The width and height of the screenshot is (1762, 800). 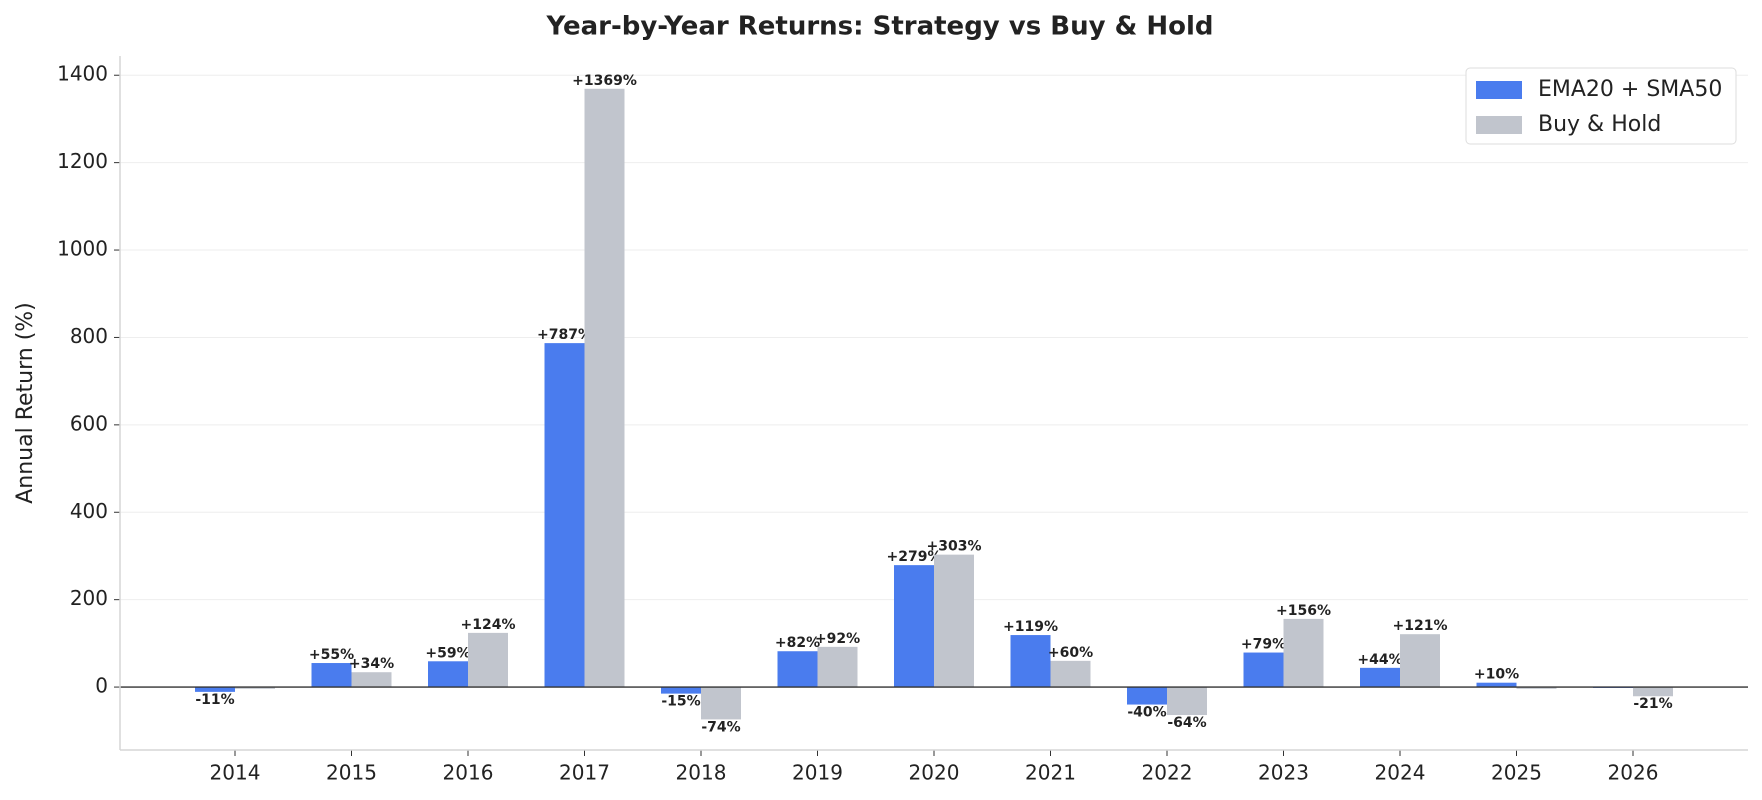 I want to click on y-tick-label: 1000, so click(x=82, y=249).